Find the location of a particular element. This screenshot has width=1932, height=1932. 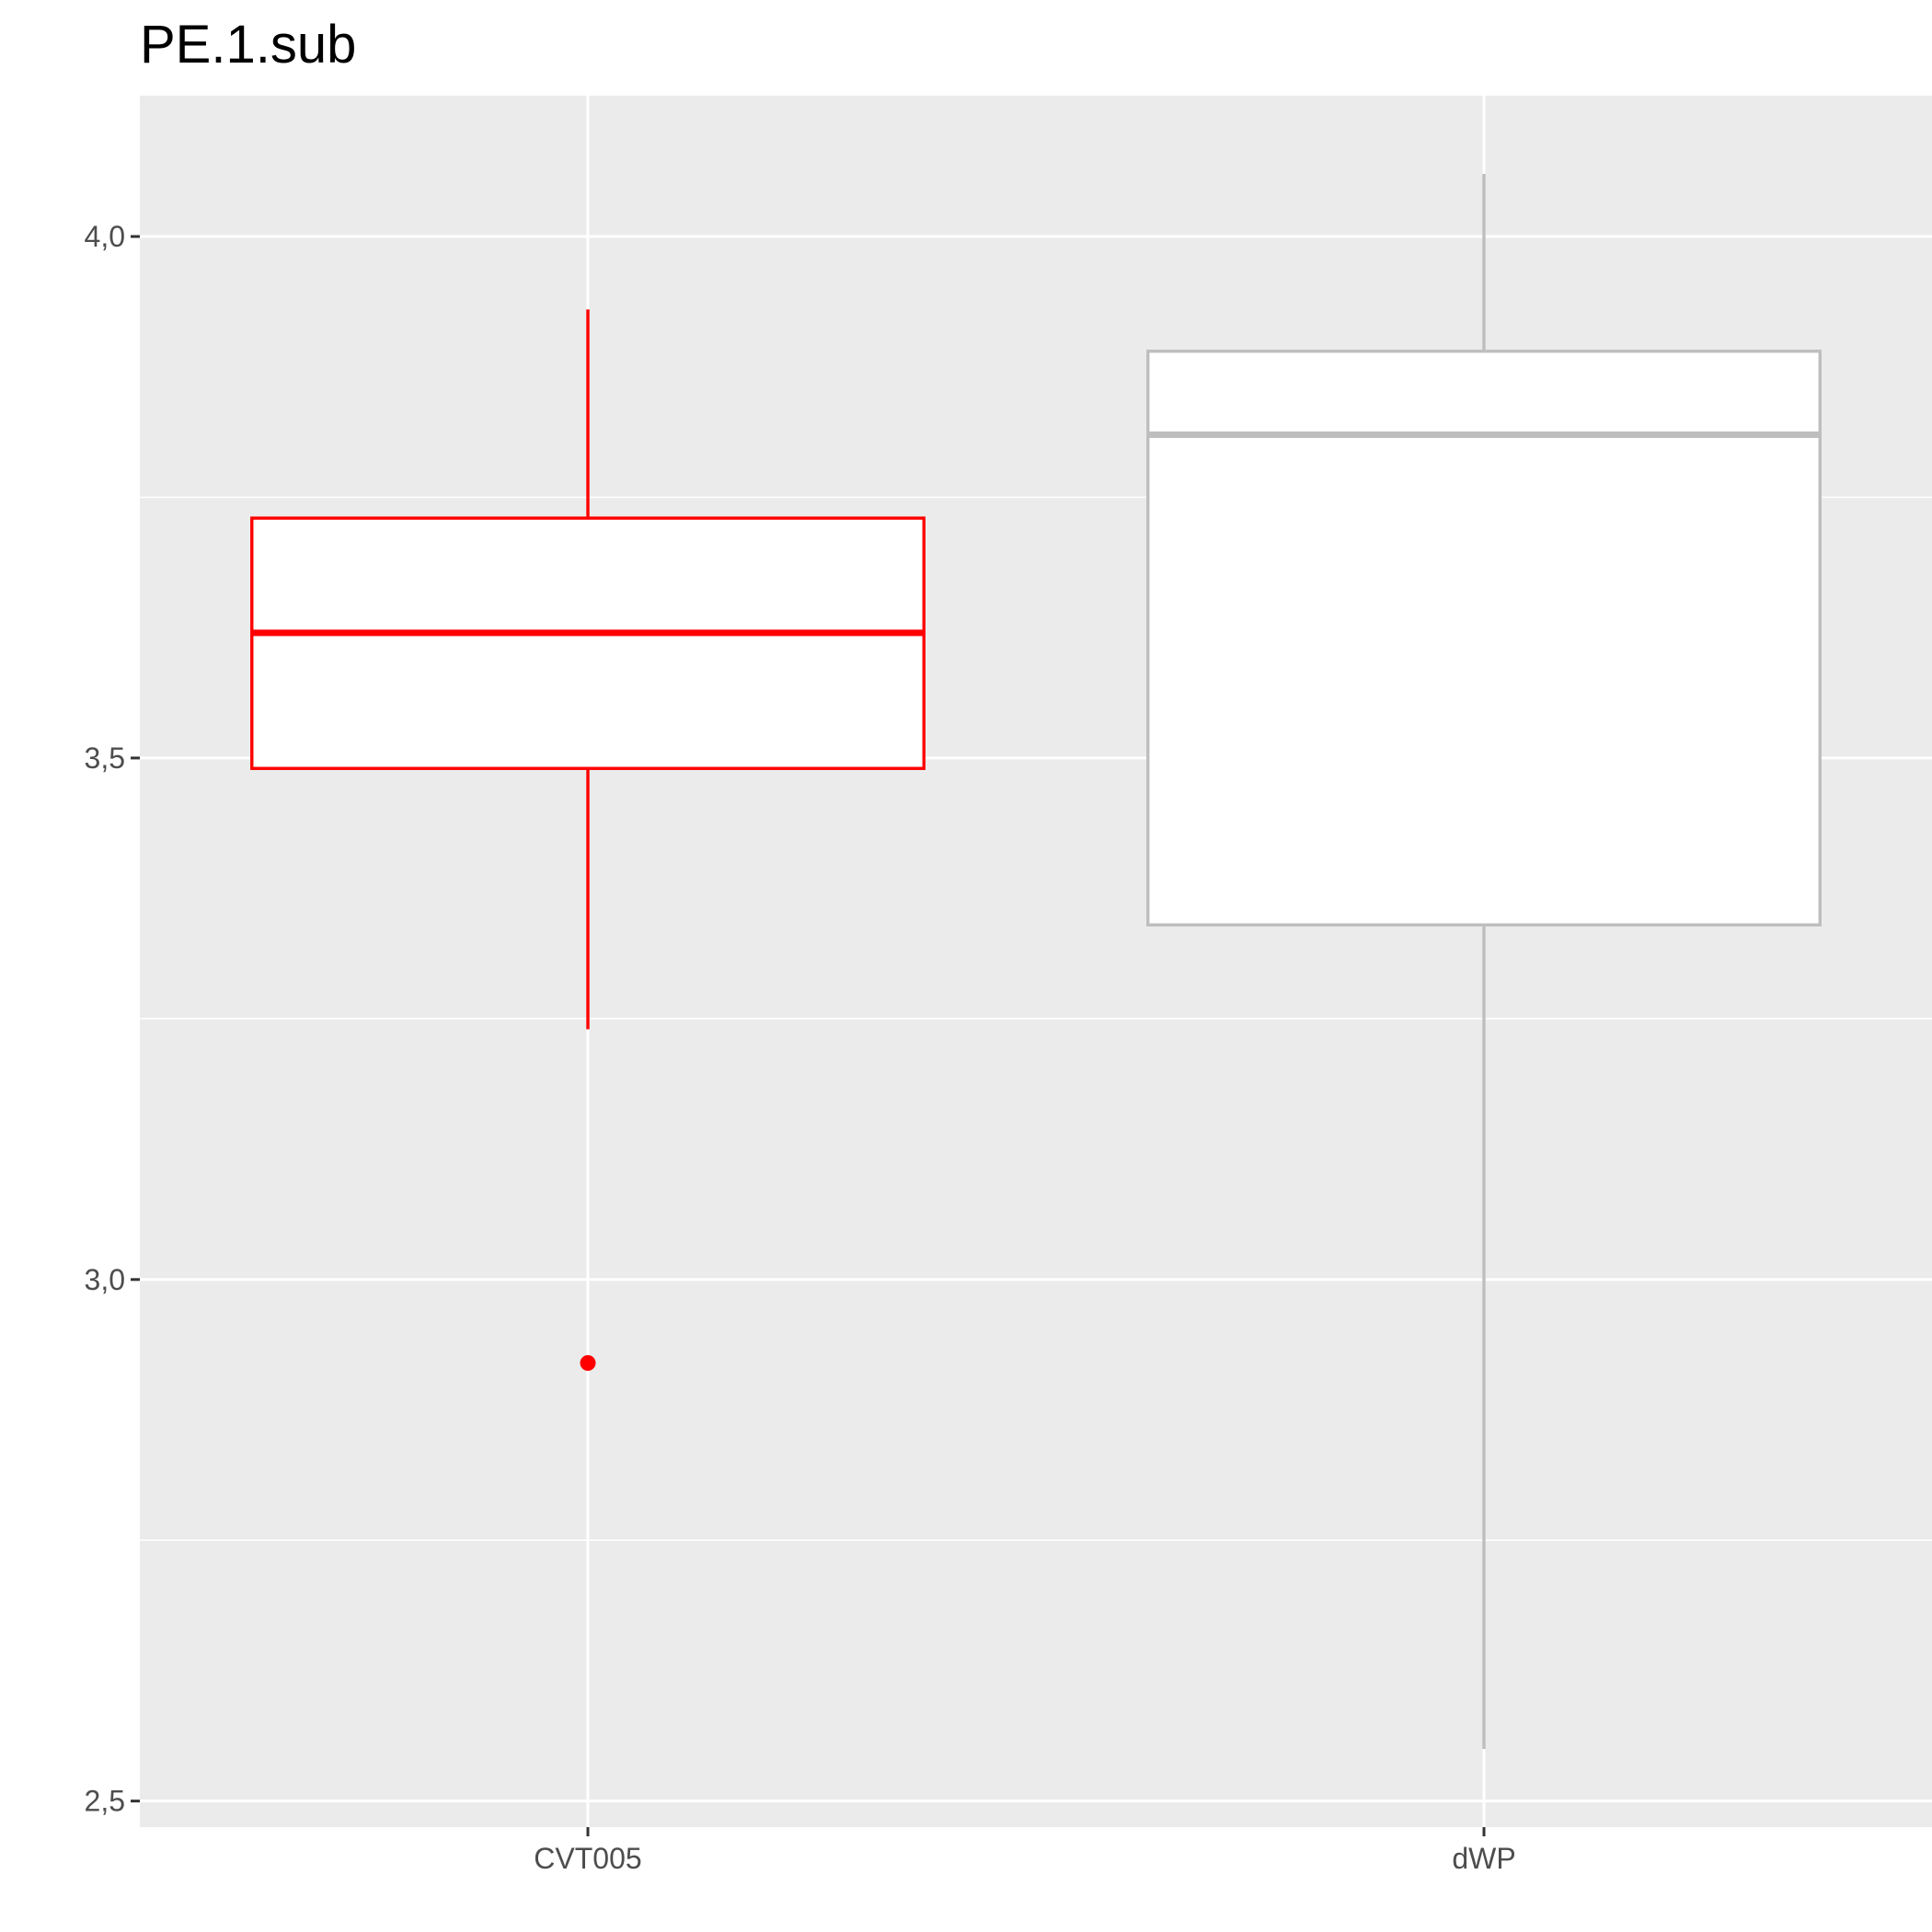

x-tick-label: CVT005 is located at coordinates (587, 1858).